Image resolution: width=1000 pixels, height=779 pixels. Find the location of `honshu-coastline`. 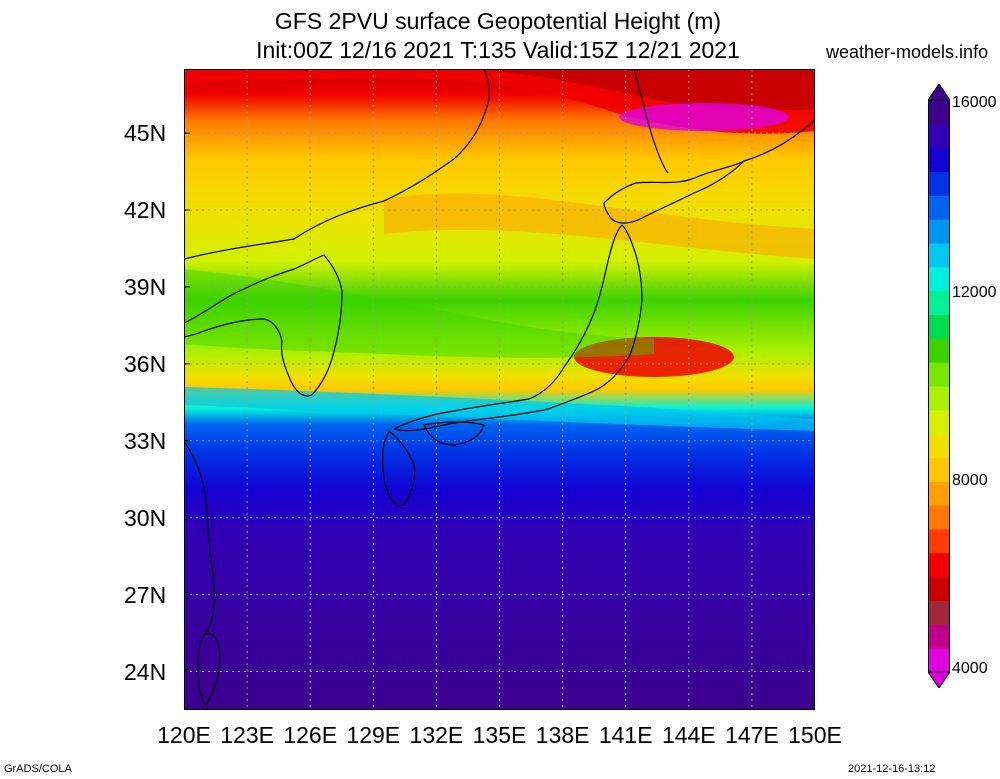

honshu-coastline is located at coordinates (518, 328).